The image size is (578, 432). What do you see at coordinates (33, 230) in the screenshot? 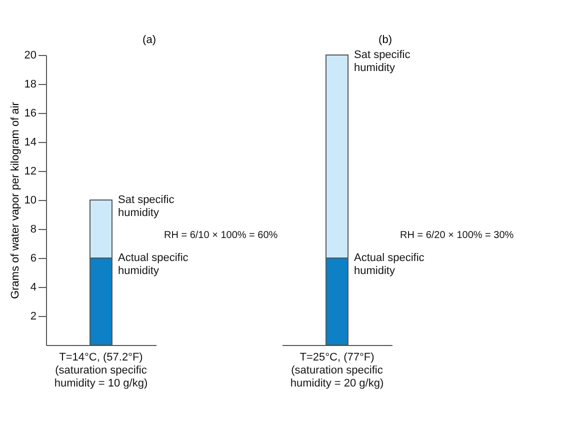
I see `y-tick-label: 8` at bounding box center [33, 230].